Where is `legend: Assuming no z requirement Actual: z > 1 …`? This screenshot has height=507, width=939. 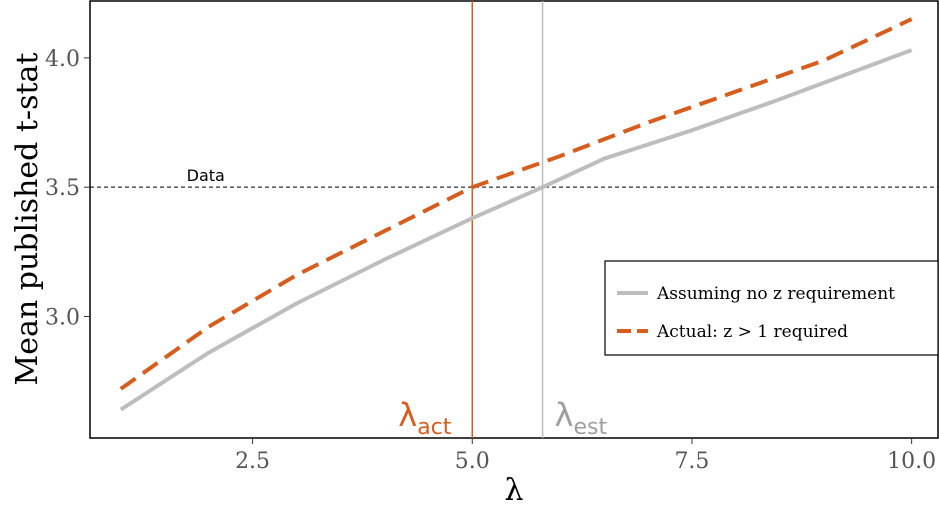 legend: Assuming no z requirement Actual: z > 1 … is located at coordinates (771, 308).